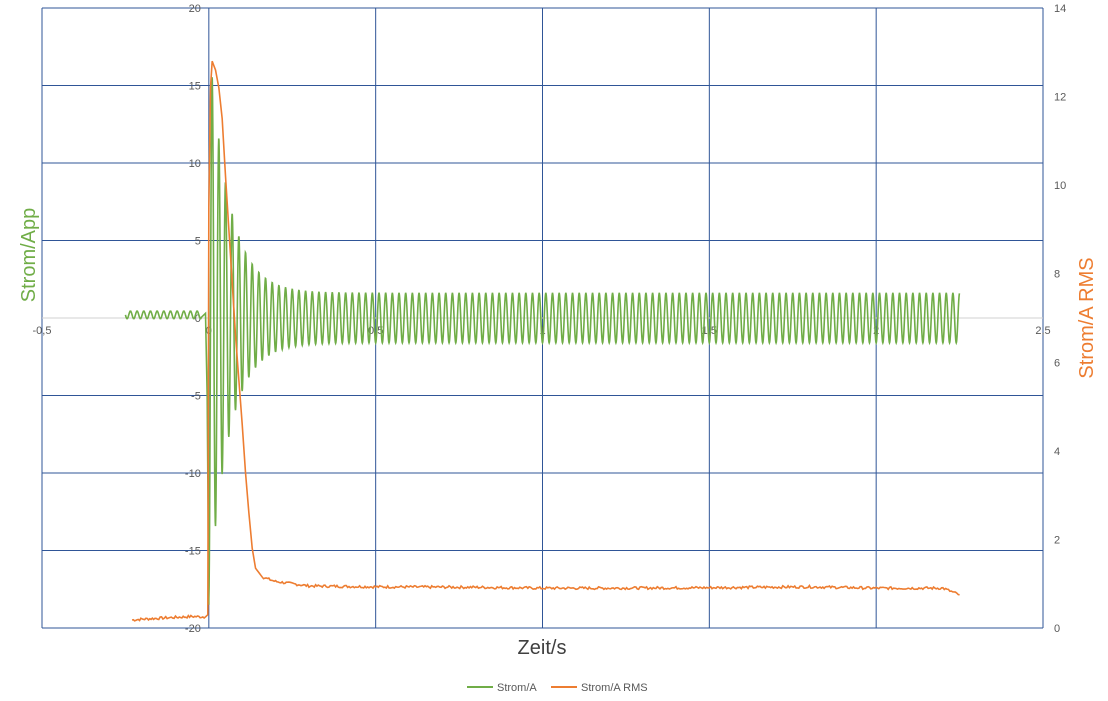 The height and width of the screenshot is (701, 1108). What do you see at coordinates (375, 331) in the screenshot?
I see `x-tick-label: 0,5` at bounding box center [375, 331].